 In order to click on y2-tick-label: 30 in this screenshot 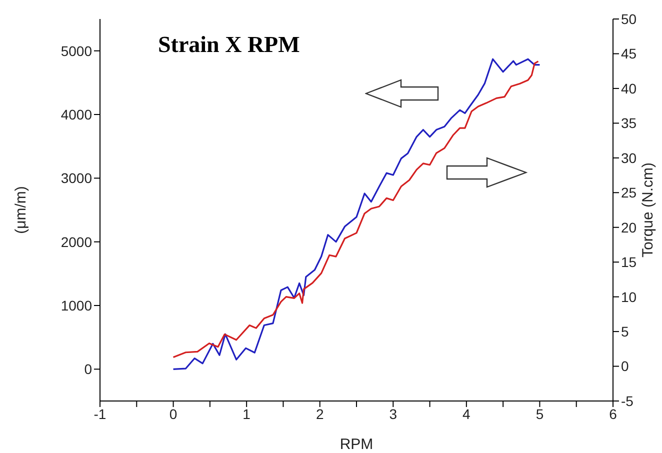, I will do `click(629, 158)`.